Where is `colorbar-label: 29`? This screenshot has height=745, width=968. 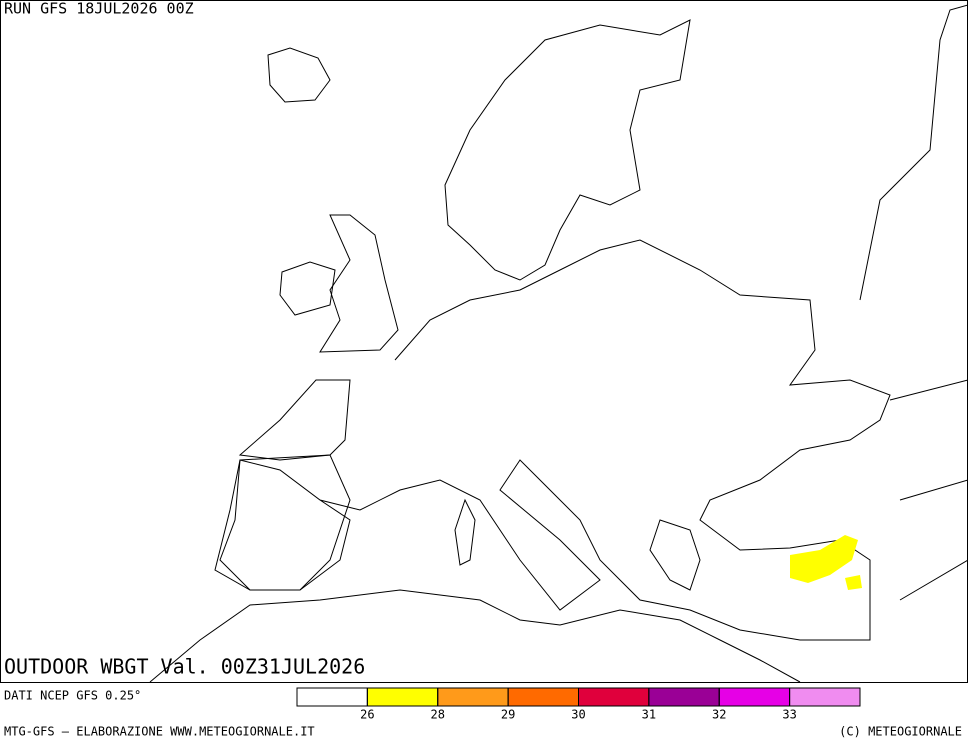 colorbar-label: 29 is located at coordinates (508, 715).